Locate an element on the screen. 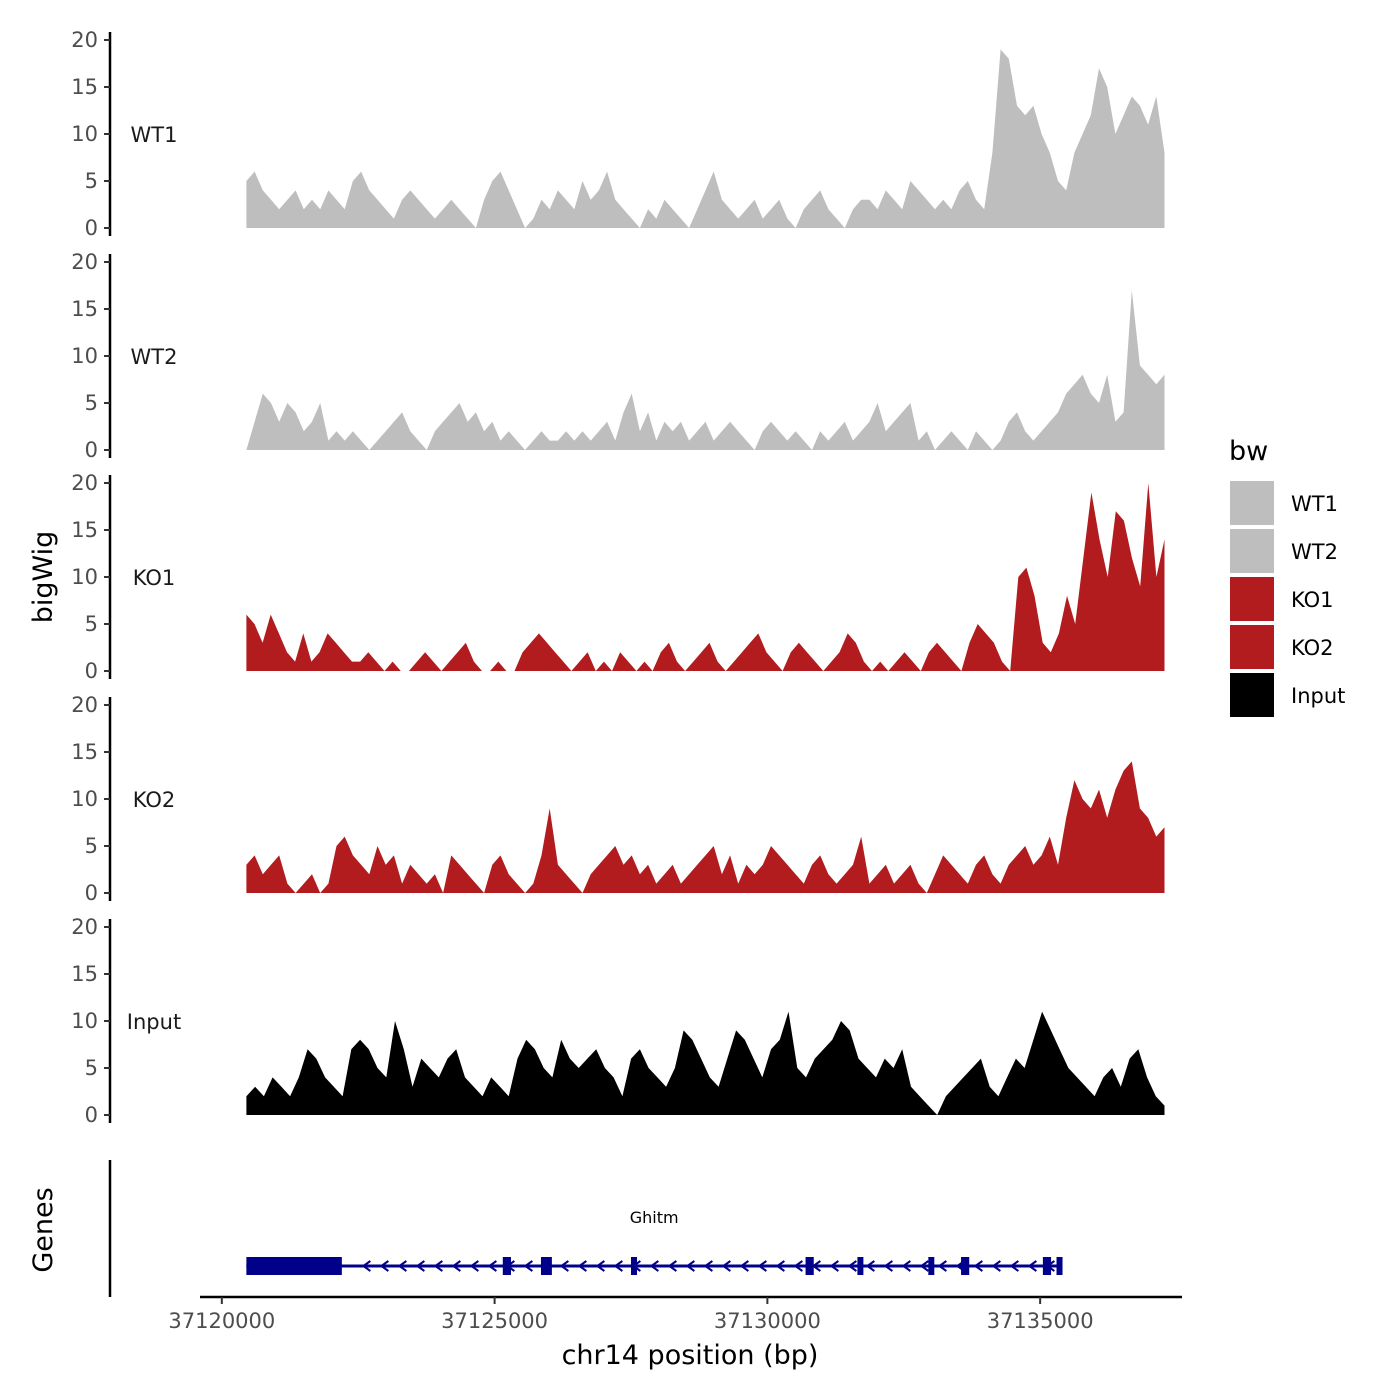  legend-swatch-ko2 is located at coordinates (1252, 647).